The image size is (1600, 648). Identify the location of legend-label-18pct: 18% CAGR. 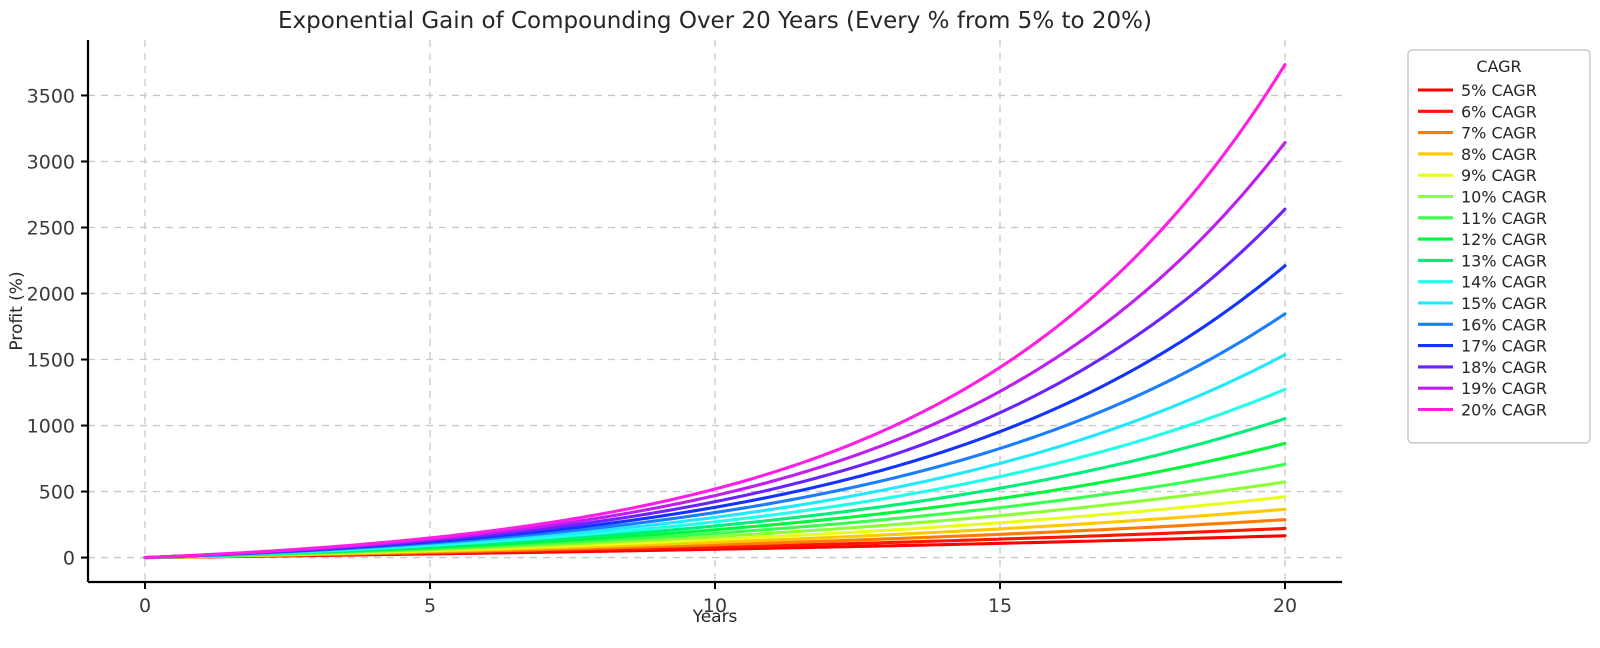
(1504, 367).